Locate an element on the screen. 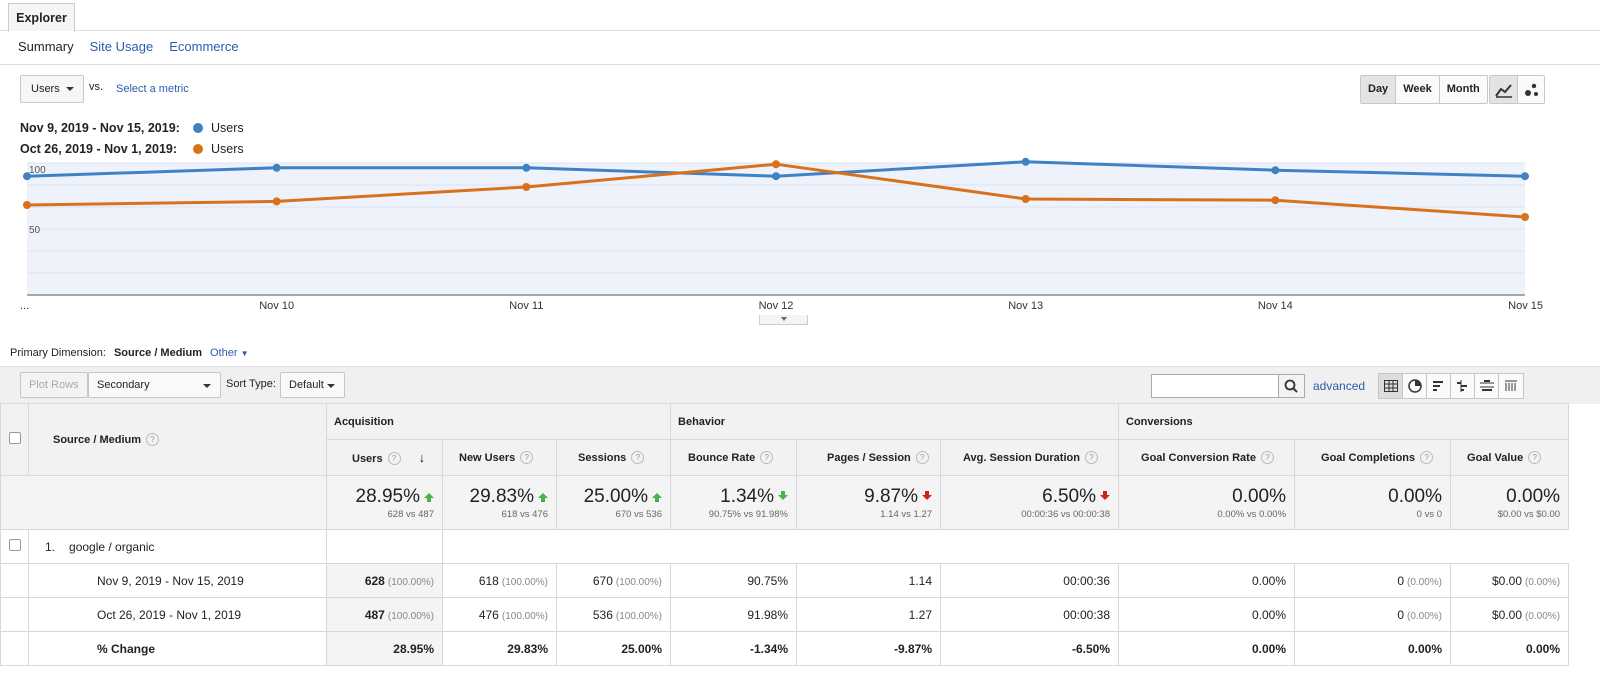  day-button: Day is located at coordinates (1379, 89).